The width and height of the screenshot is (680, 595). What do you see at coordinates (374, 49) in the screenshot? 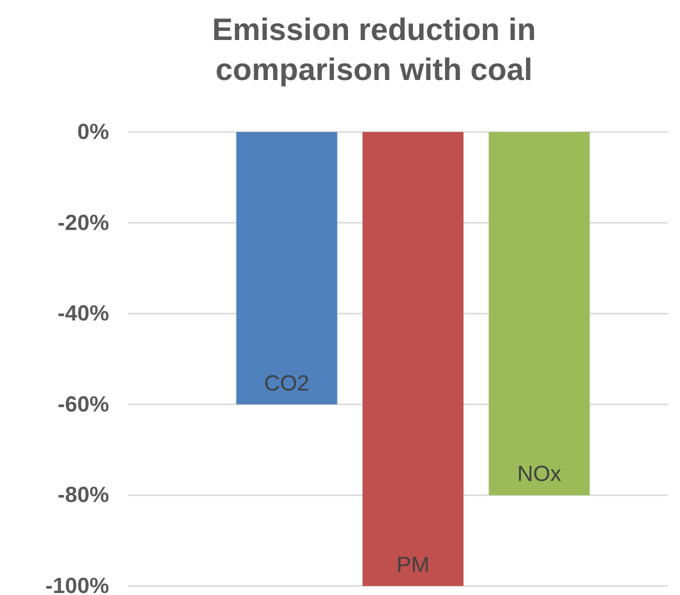
I see `chart-title: Emission reduction in comparison with coal` at bounding box center [374, 49].